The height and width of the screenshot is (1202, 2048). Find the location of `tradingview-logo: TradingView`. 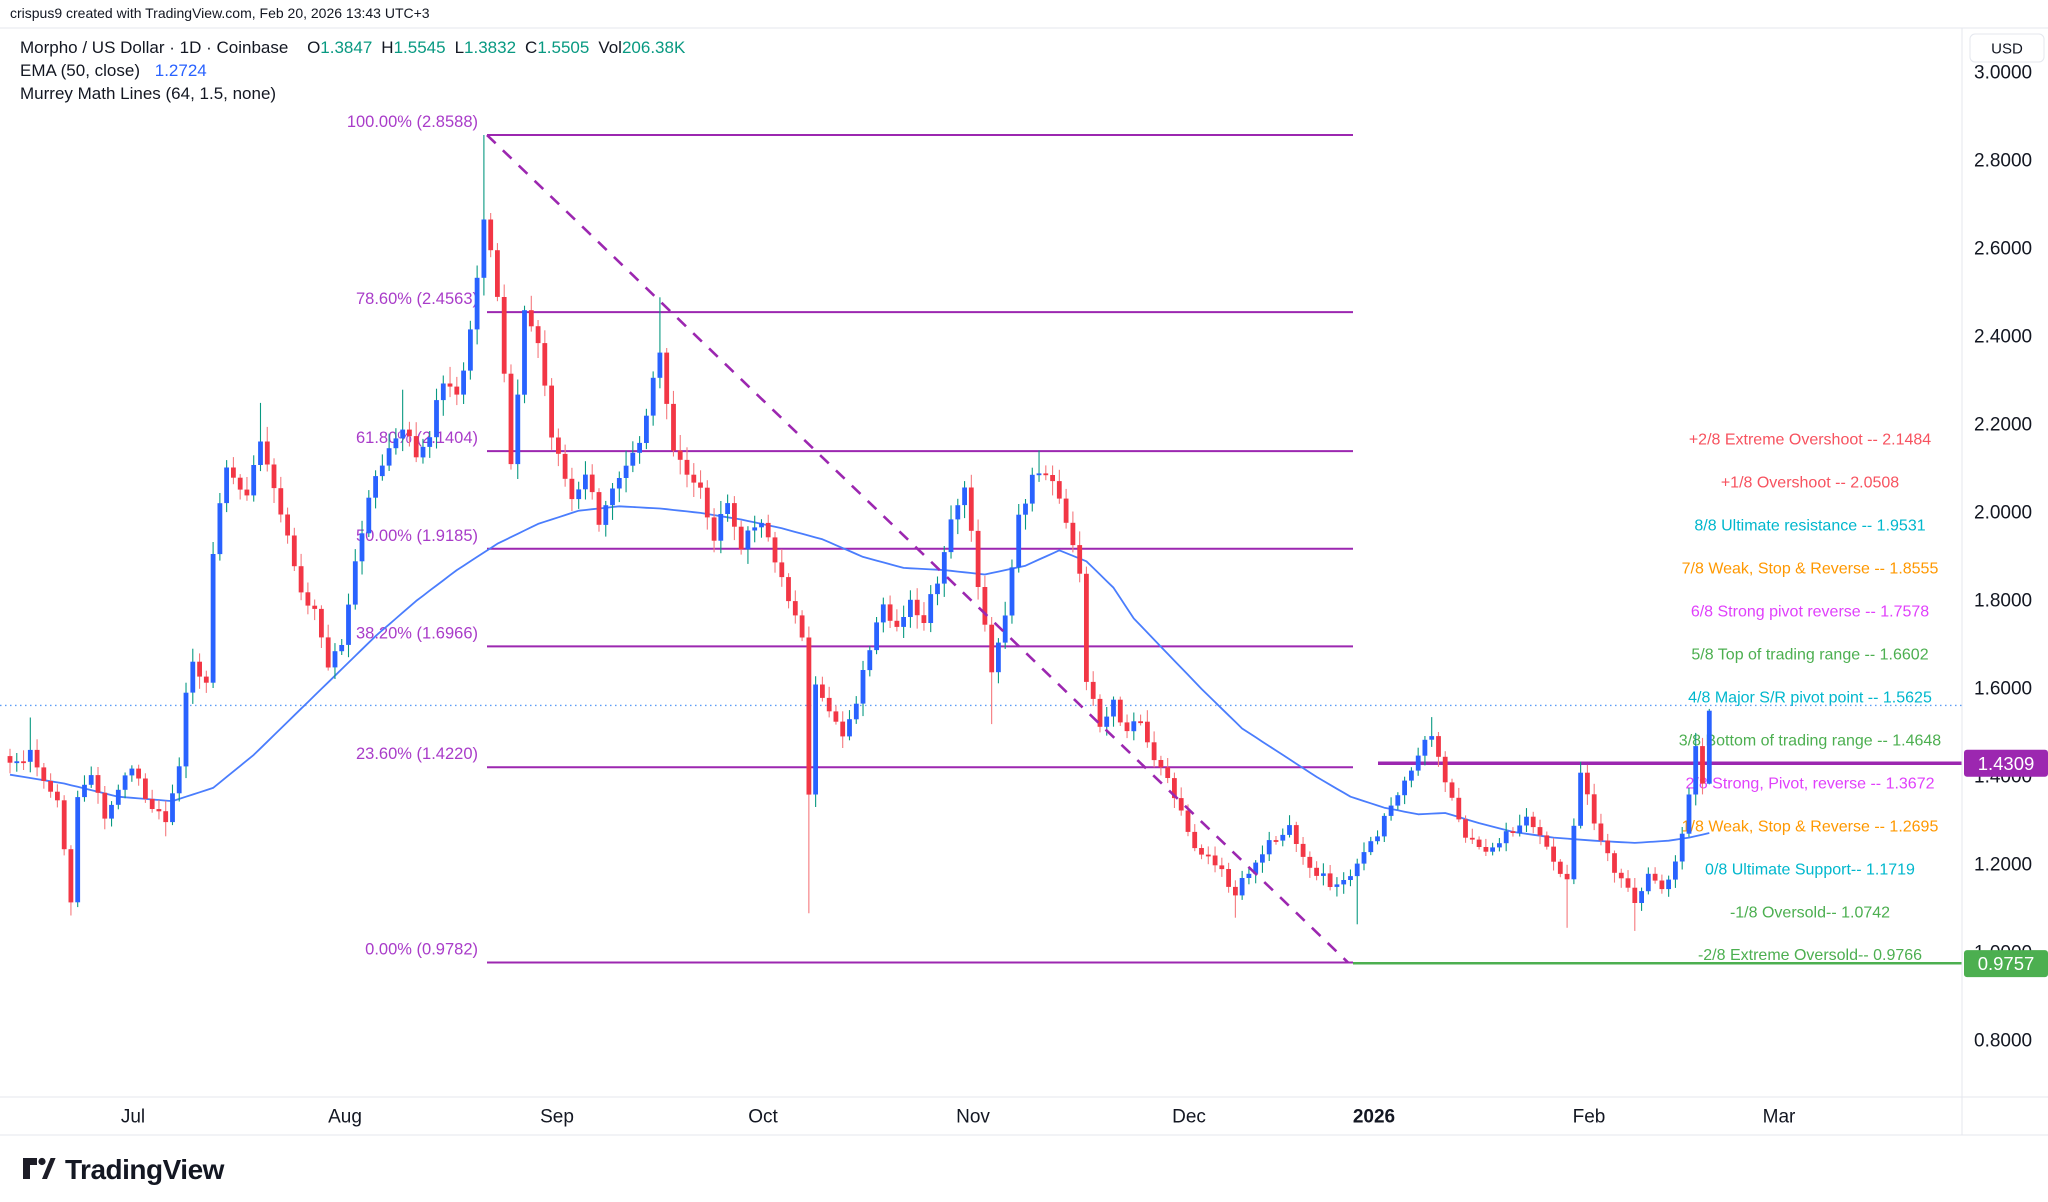

tradingview-logo: TradingView is located at coordinates (123, 1170).